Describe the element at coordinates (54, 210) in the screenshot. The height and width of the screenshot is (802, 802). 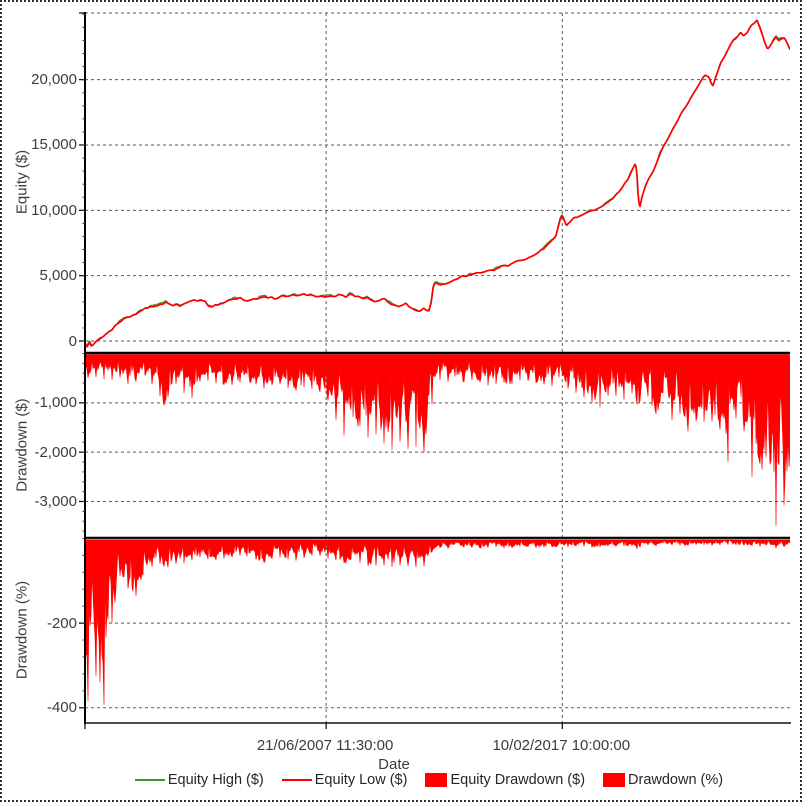
I see `y-tick-label: 10,000` at that location.